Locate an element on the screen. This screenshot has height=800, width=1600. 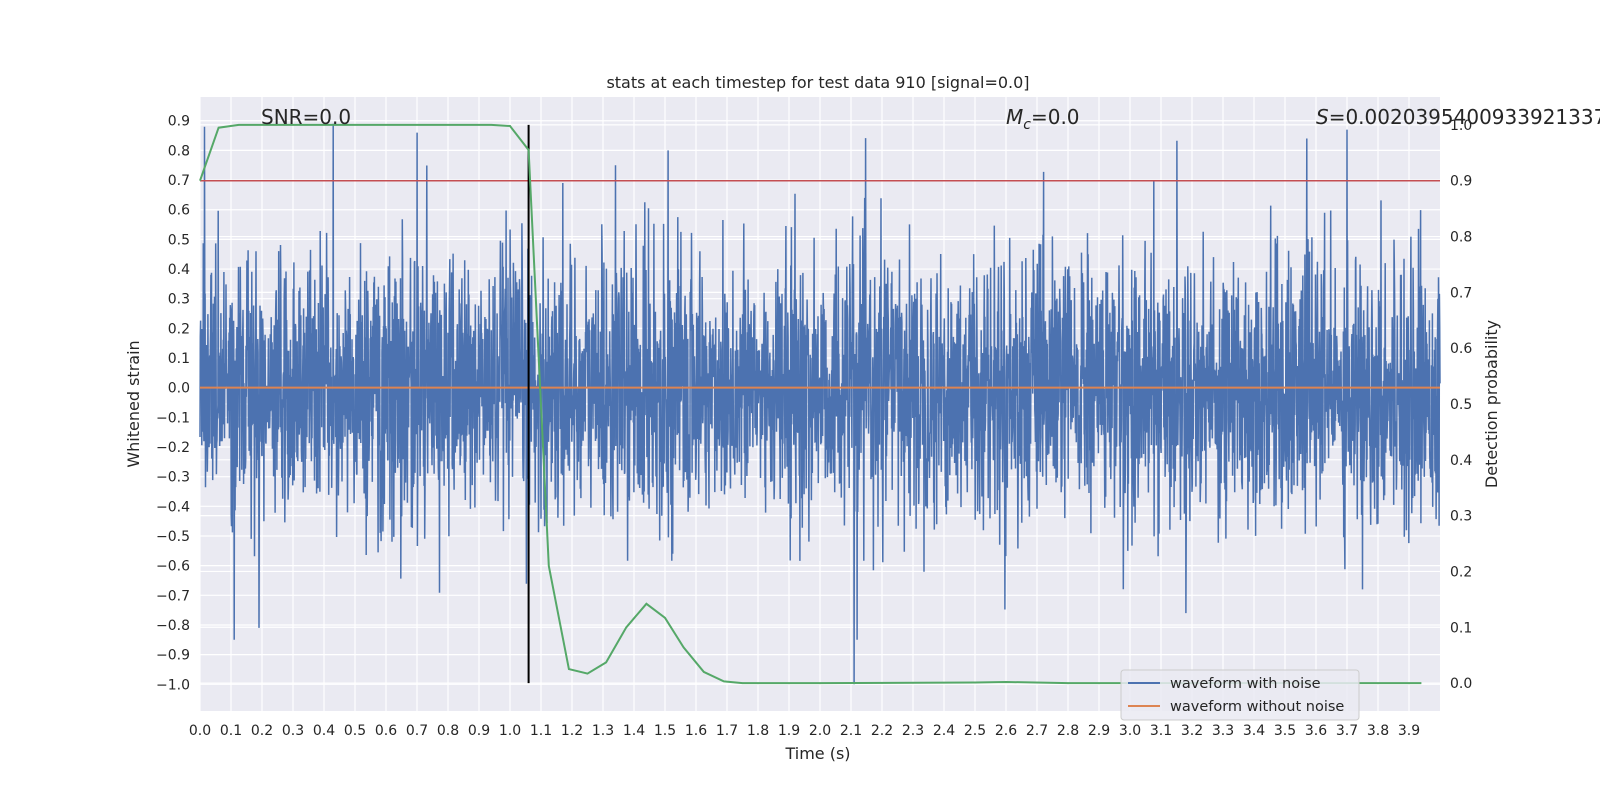
x-tick-label: 3.5 is located at coordinates (1285, 731).